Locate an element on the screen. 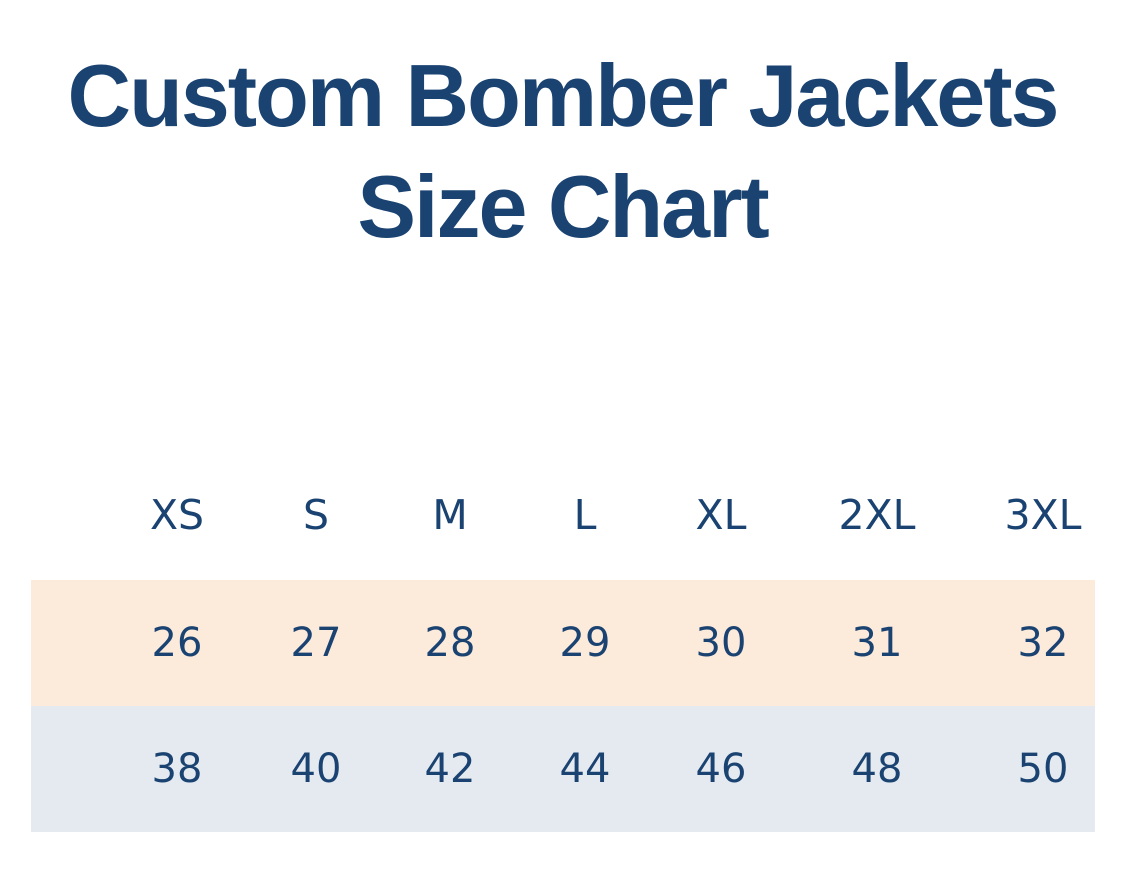  size-value-row-2: 38 40 42 44 46 48 50 is located at coordinates (613, 769).